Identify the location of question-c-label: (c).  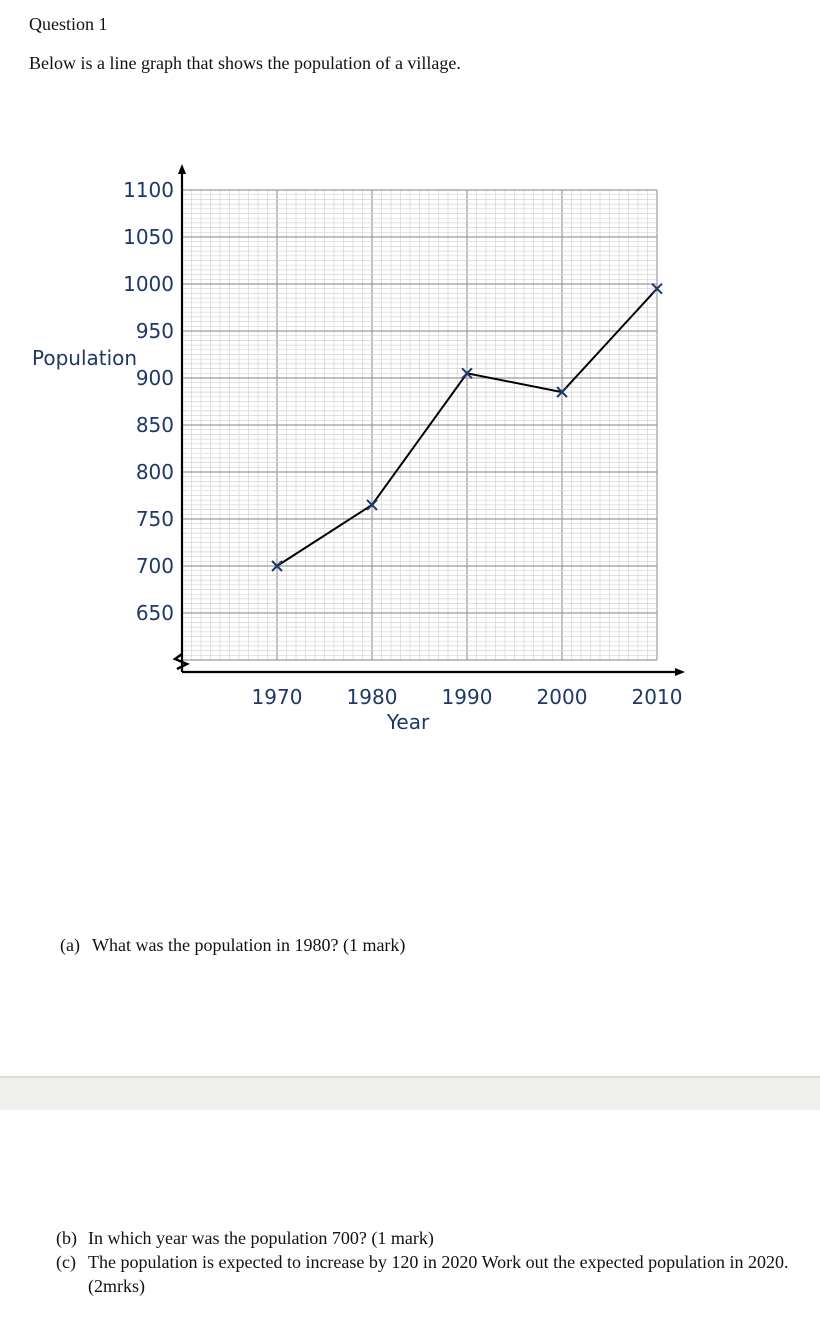
(66, 1262).